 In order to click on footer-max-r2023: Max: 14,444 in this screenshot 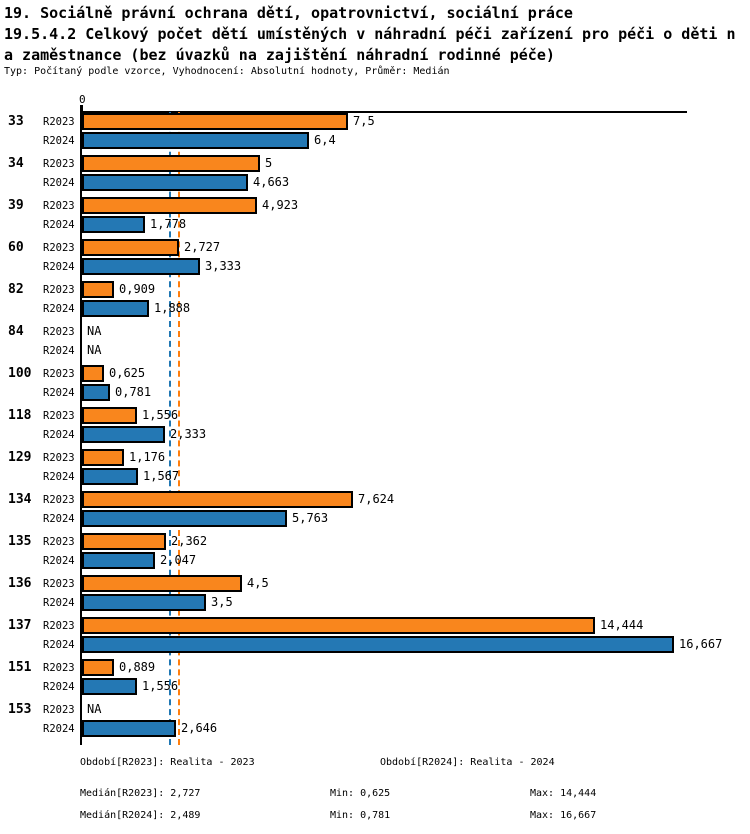, I will do `click(563, 793)`.